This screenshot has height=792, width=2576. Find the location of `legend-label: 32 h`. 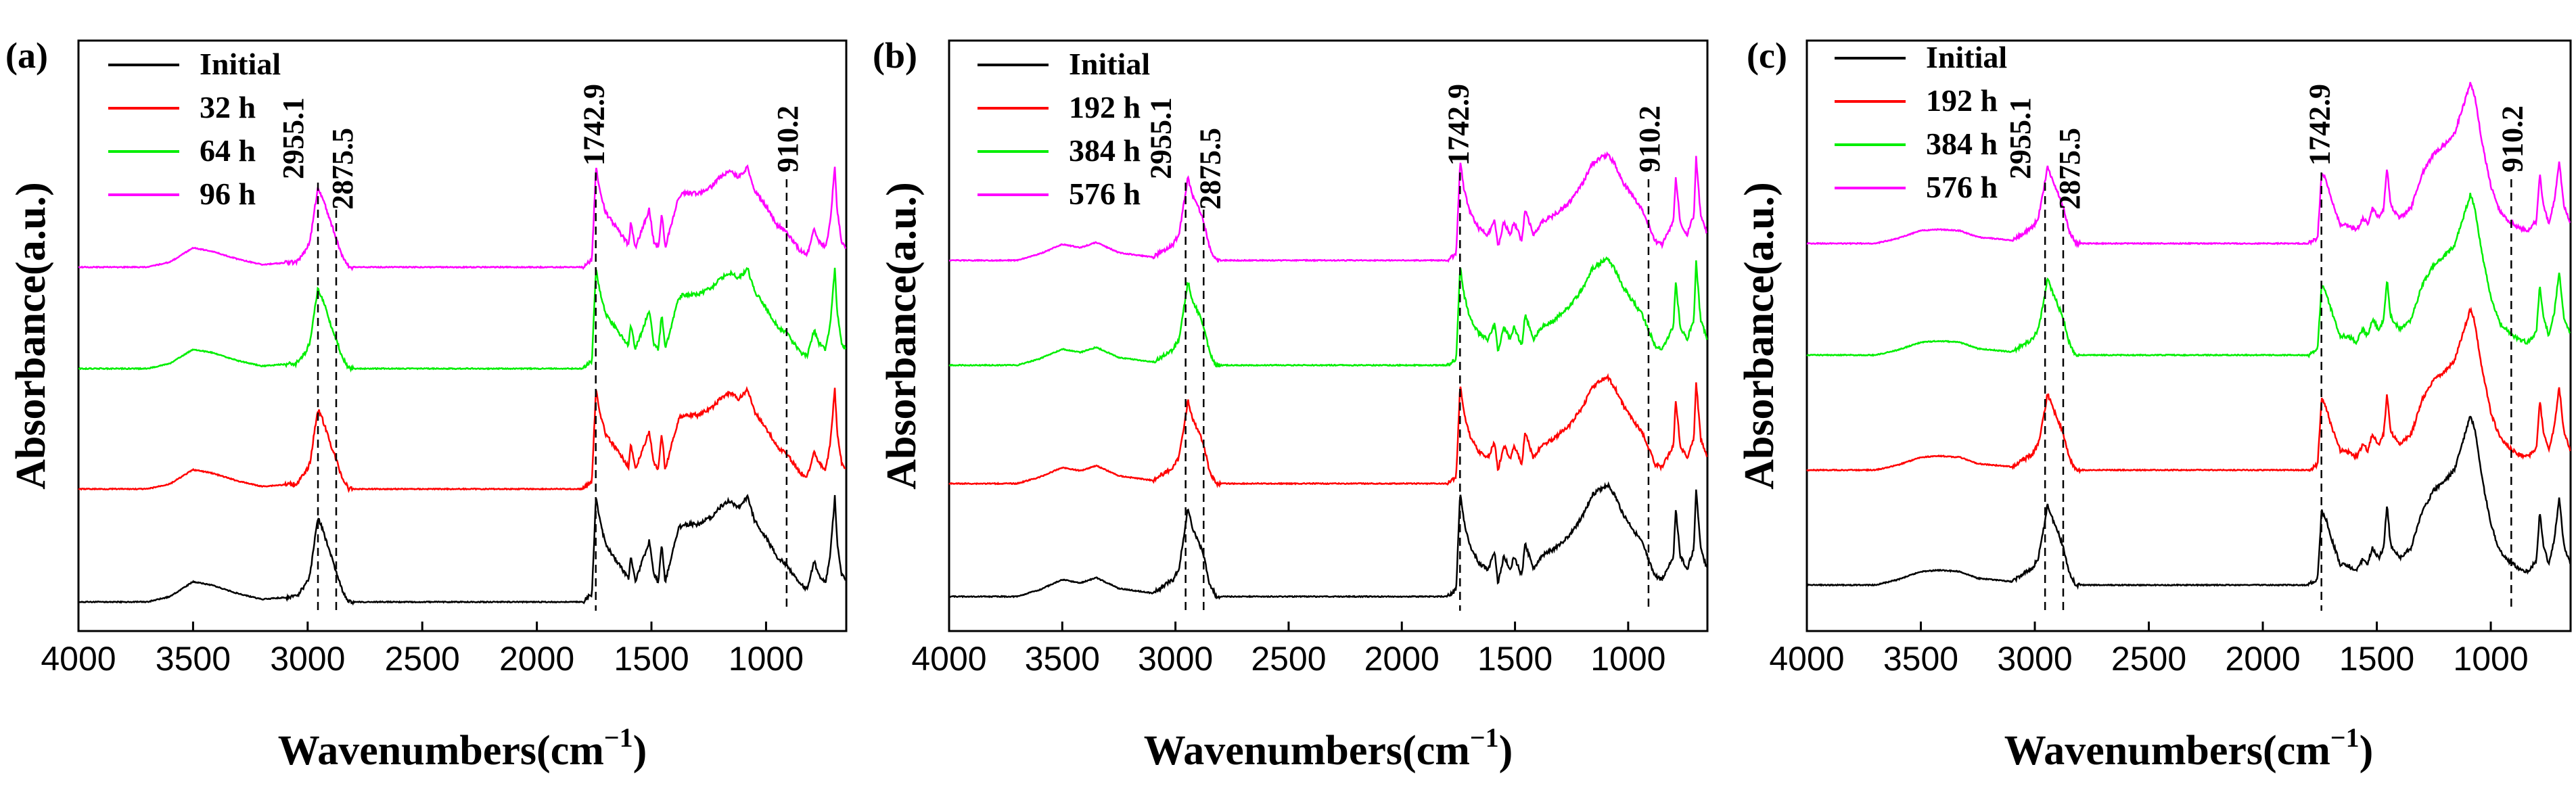

legend-label: 32 h is located at coordinates (228, 107).